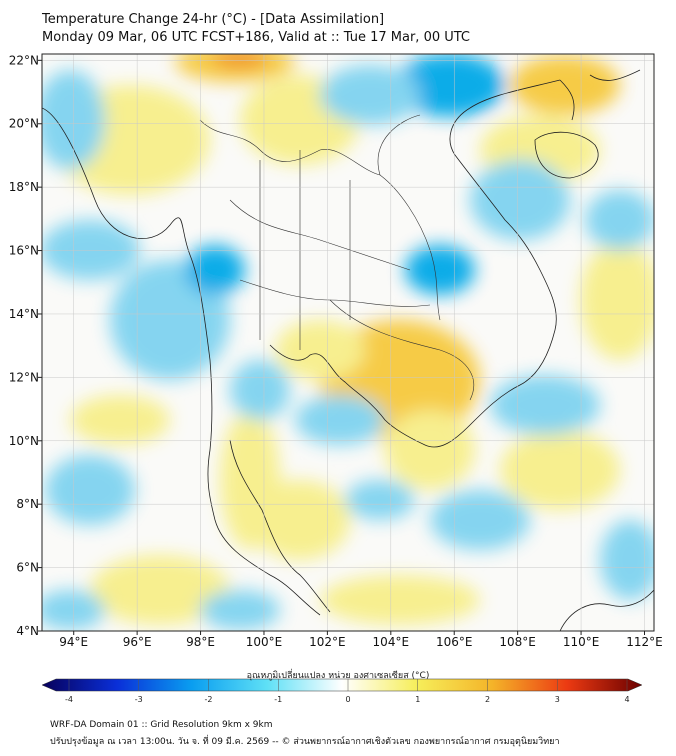 The image size is (676, 756). What do you see at coordinates (24, 377) in the screenshot?
I see `lat-label: 12°N` at bounding box center [24, 377].